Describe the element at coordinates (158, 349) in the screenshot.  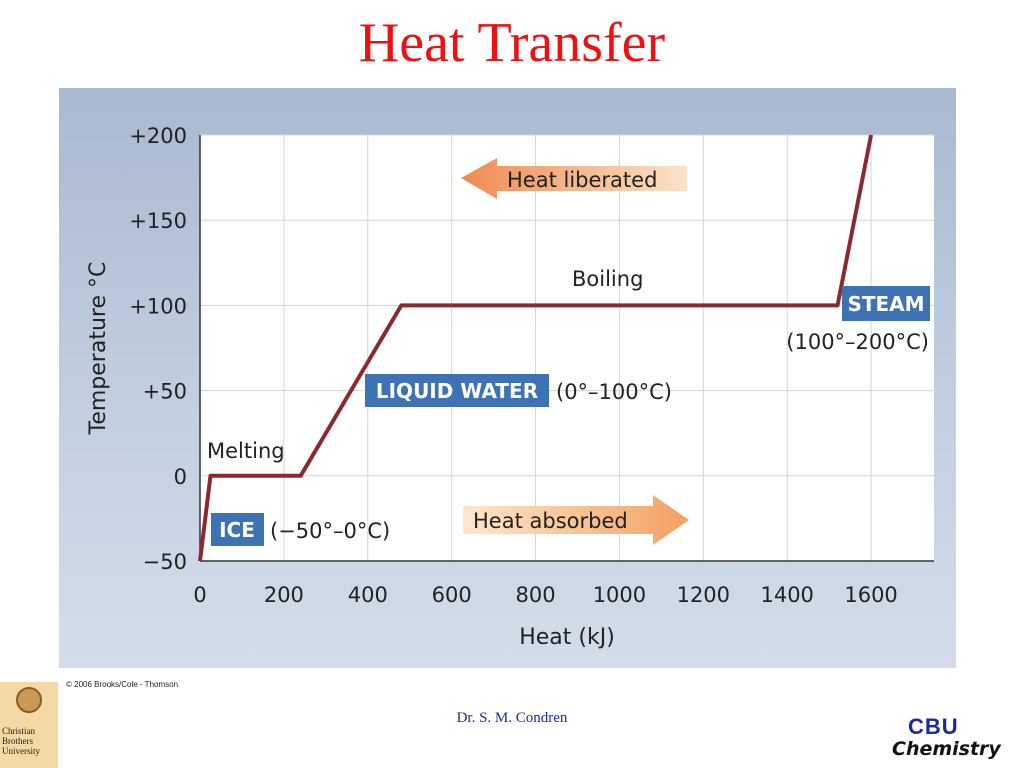
I see `y-tick-labels: −50 0 +50 +100 +150 +200` at that location.